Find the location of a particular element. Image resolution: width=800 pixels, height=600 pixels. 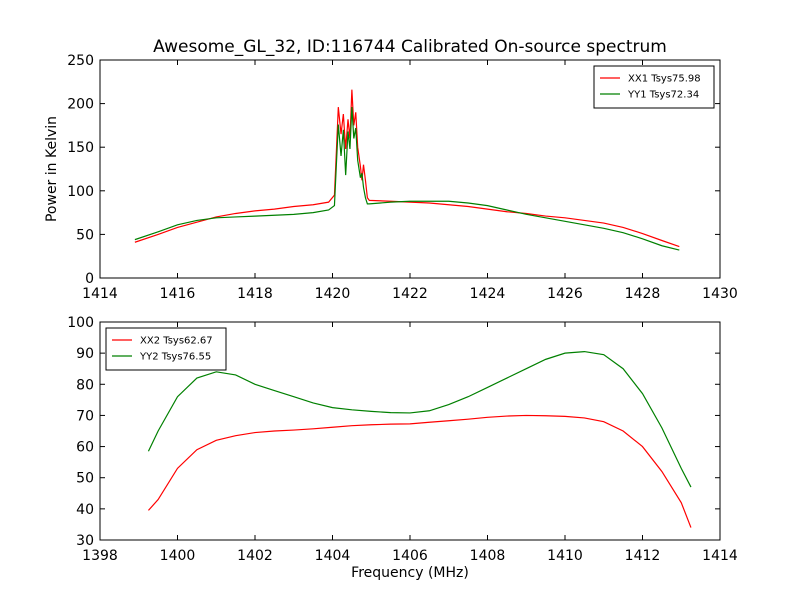

x-tick-label: 1404 is located at coordinates (333, 556).